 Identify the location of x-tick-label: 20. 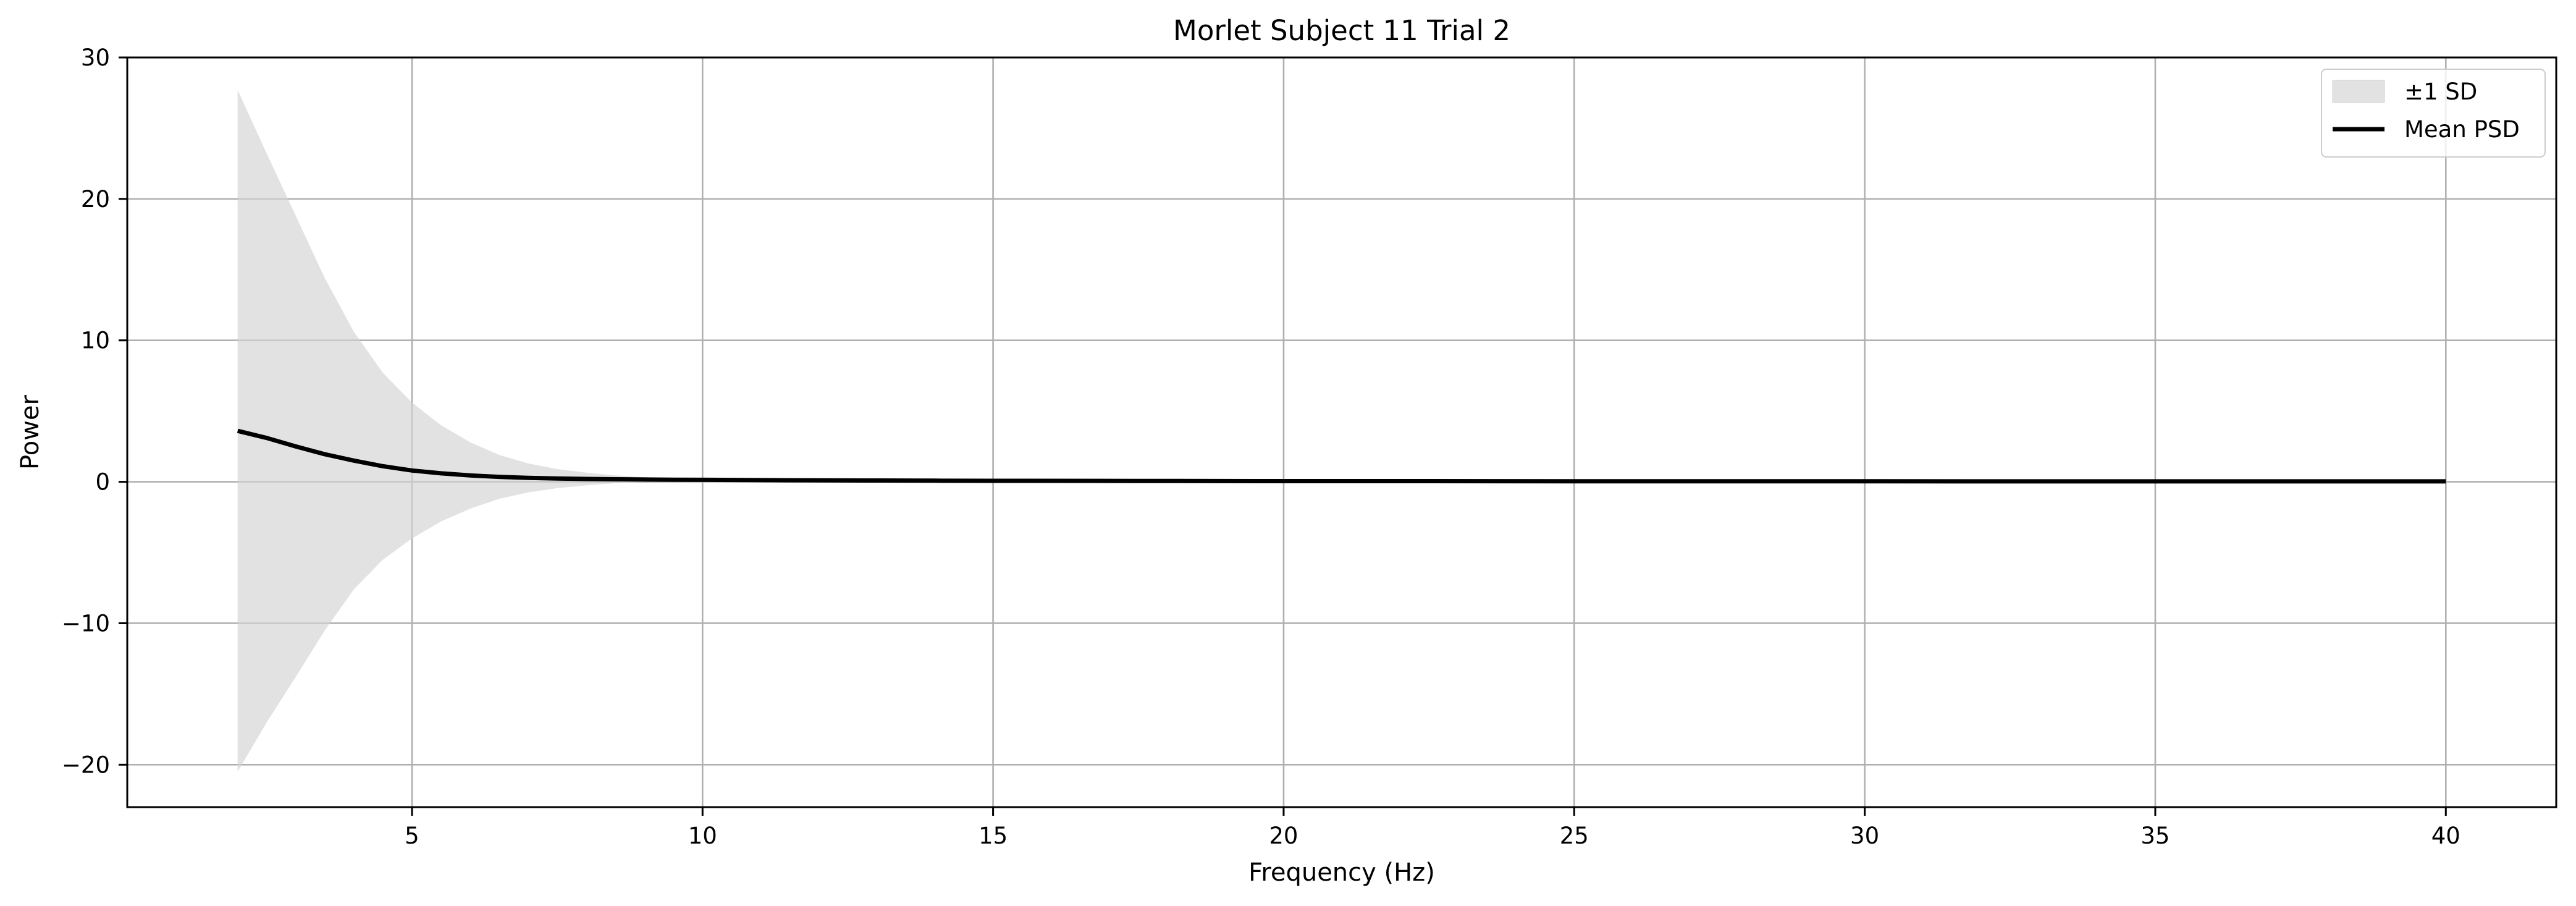
(1283, 836).